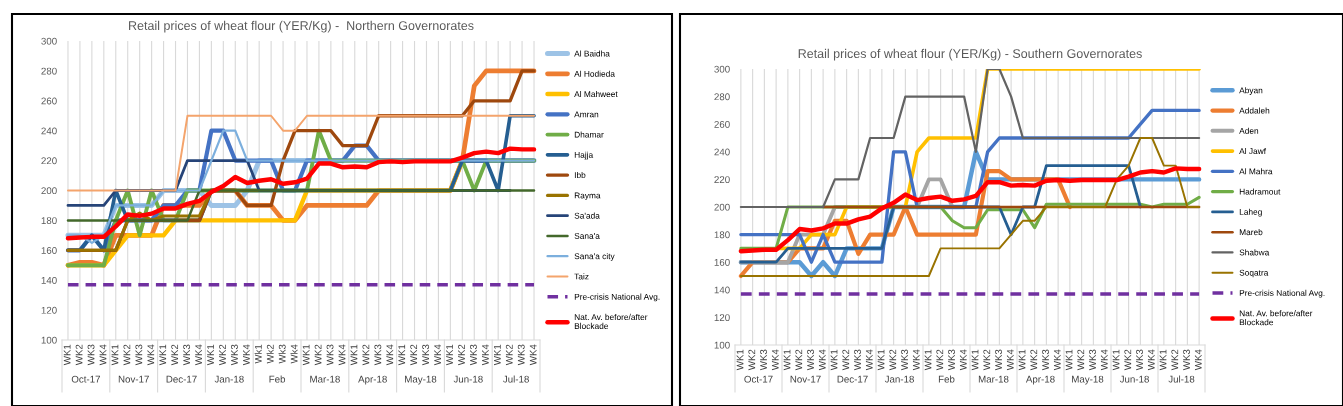  What do you see at coordinates (581, 276) in the screenshot?
I see `legend-label: Taiz` at bounding box center [581, 276].